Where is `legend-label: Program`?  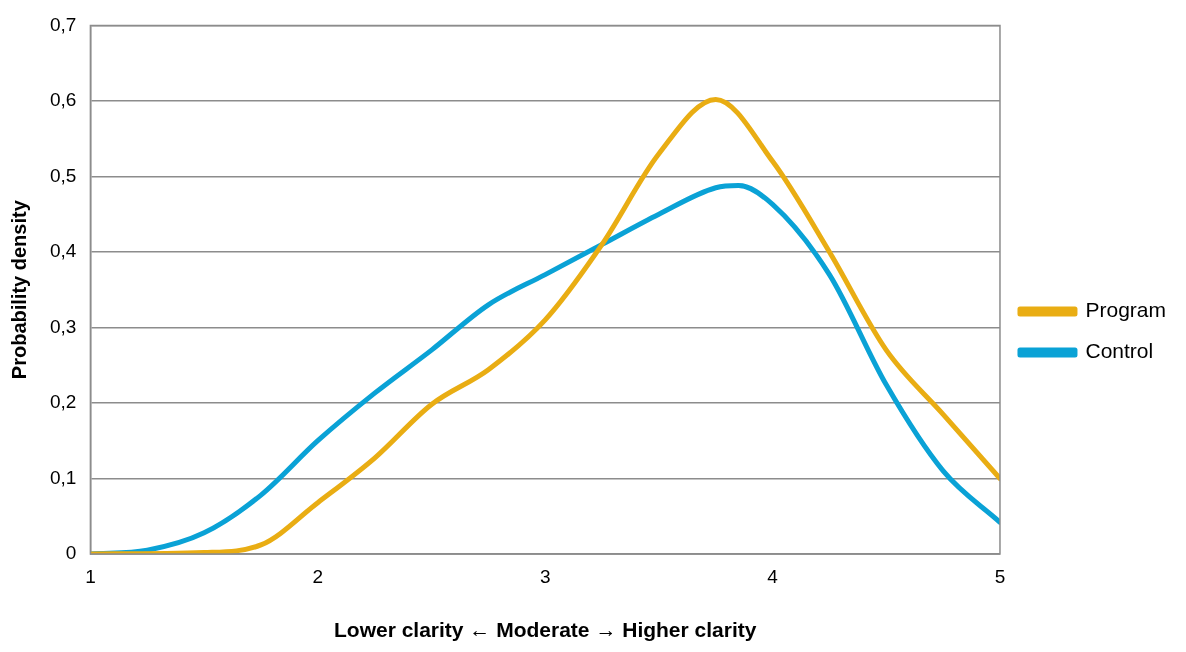 legend-label: Program is located at coordinates (1126, 310).